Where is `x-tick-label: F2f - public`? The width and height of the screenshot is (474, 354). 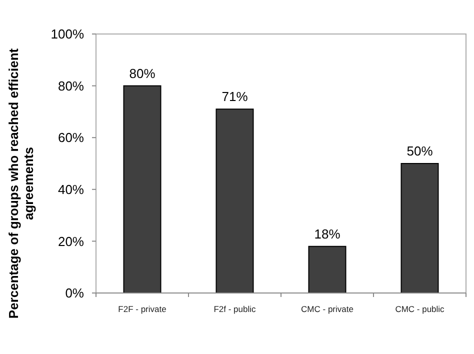
x-tick-label: F2f - public is located at coordinates (235, 309).